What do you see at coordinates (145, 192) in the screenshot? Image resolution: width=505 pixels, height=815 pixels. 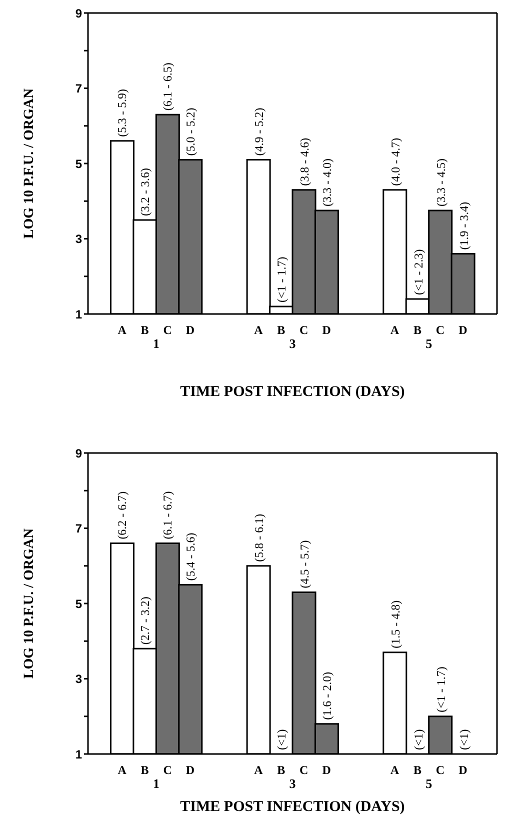 I see `data-label: (3.2 - 3.6)` at bounding box center [145, 192].